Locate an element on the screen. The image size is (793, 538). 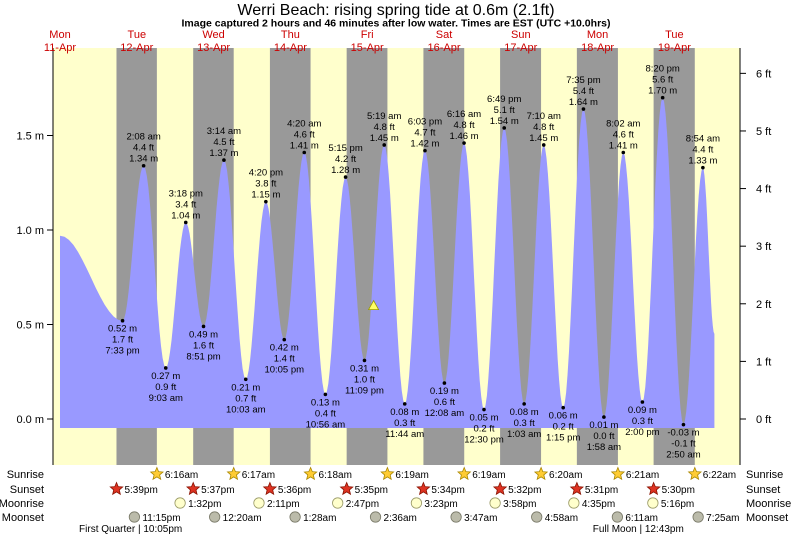
day-name: Tue is located at coordinates (674, 35).